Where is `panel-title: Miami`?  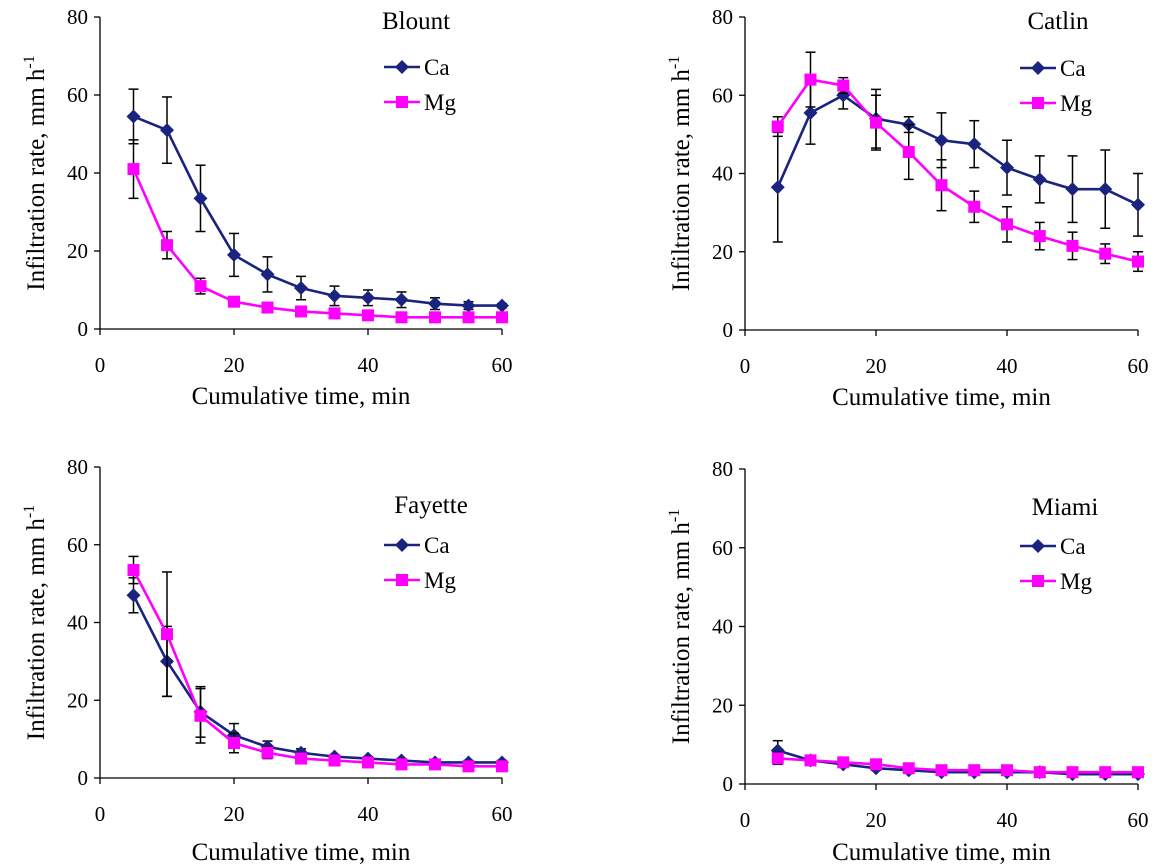 panel-title: Miami is located at coordinates (1065, 507).